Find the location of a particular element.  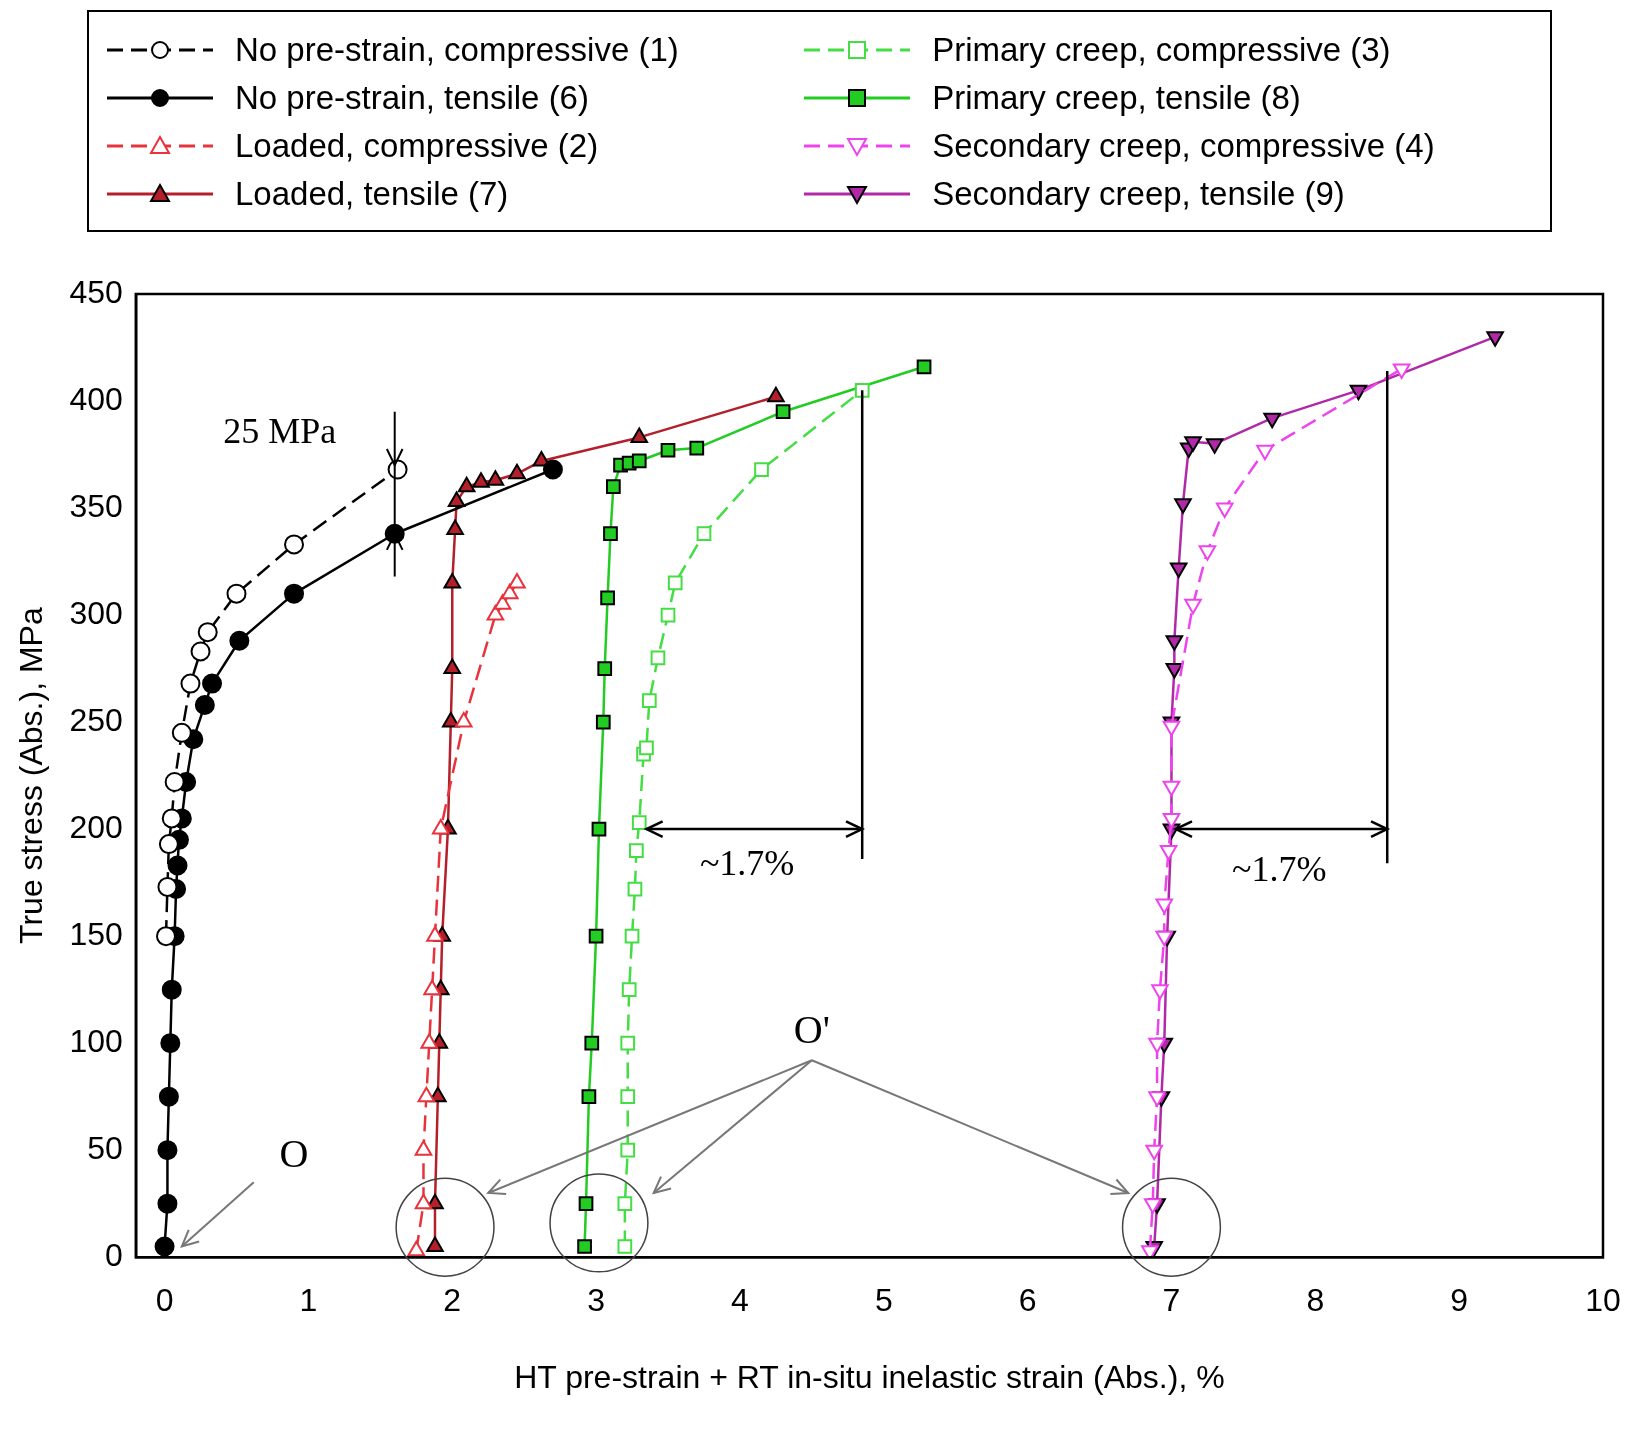

y-tick-label: 300 is located at coordinates (96, 612).